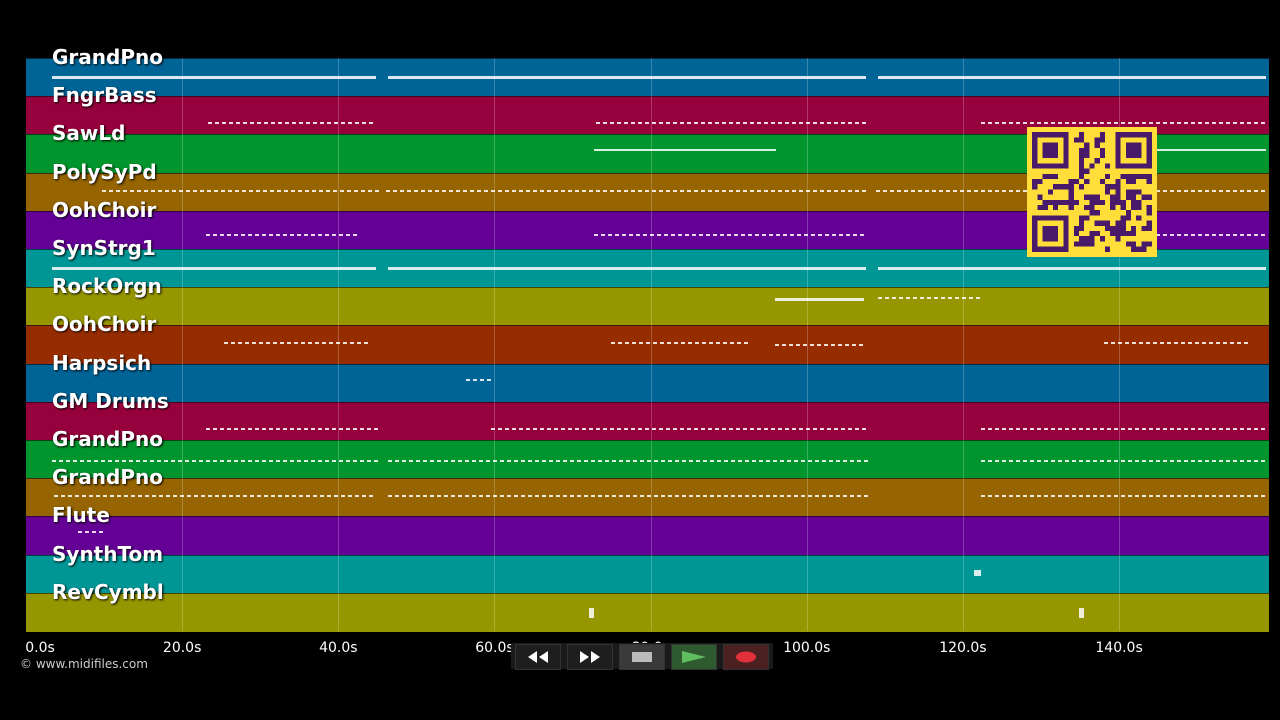 The height and width of the screenshot is (720, 1280). I want to click on record-button, so click(746, 657).